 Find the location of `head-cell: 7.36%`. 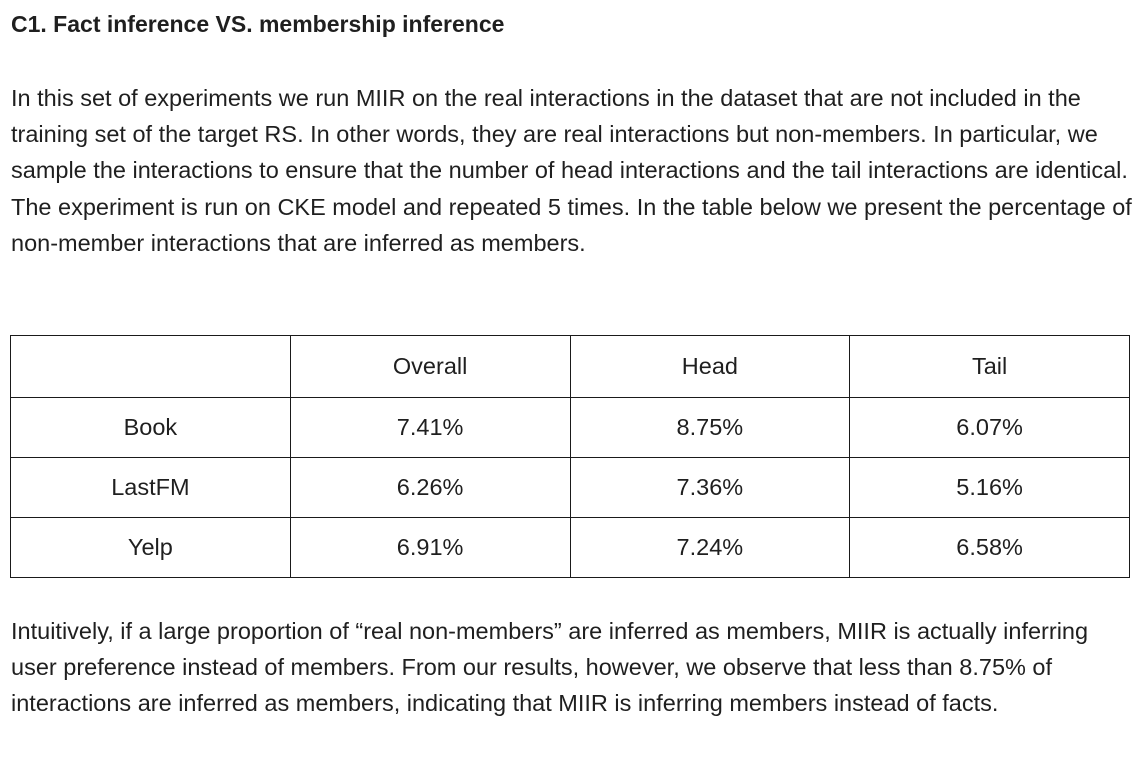

head-cell: 7.36% is located at coordinates (710, 487).